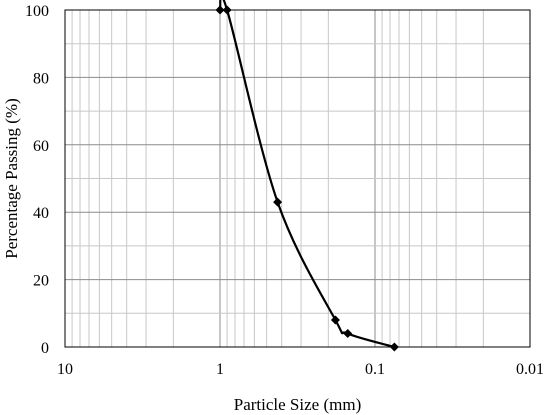  Describe the element at coordinates (300, 369) in the screenshot. I see `x-tick-labels: 10 1 0.1 0.01` at that location.